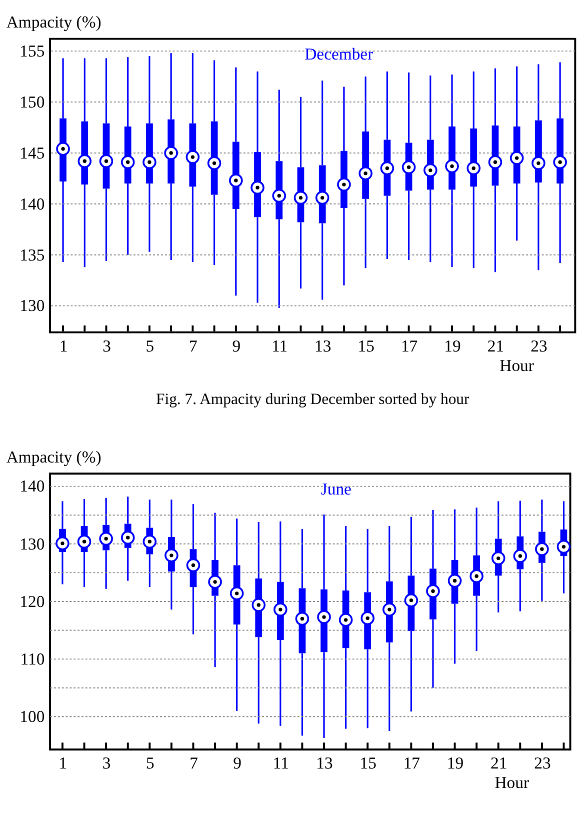 The image size is (585, 837). Describe the element at coordinates (32, 254) in the screenshot. I see `y-tick-label: 135` at that location.